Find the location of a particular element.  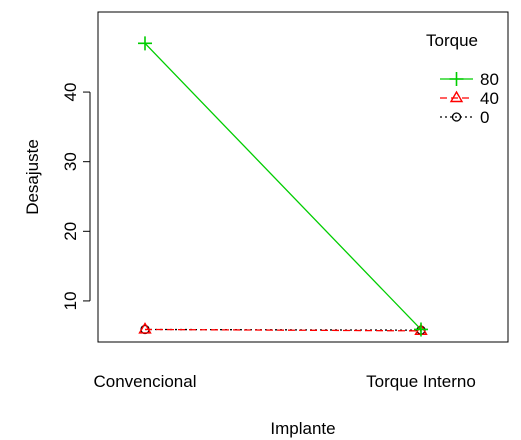

legend-label: 0 is located at coordinates (484, 117).